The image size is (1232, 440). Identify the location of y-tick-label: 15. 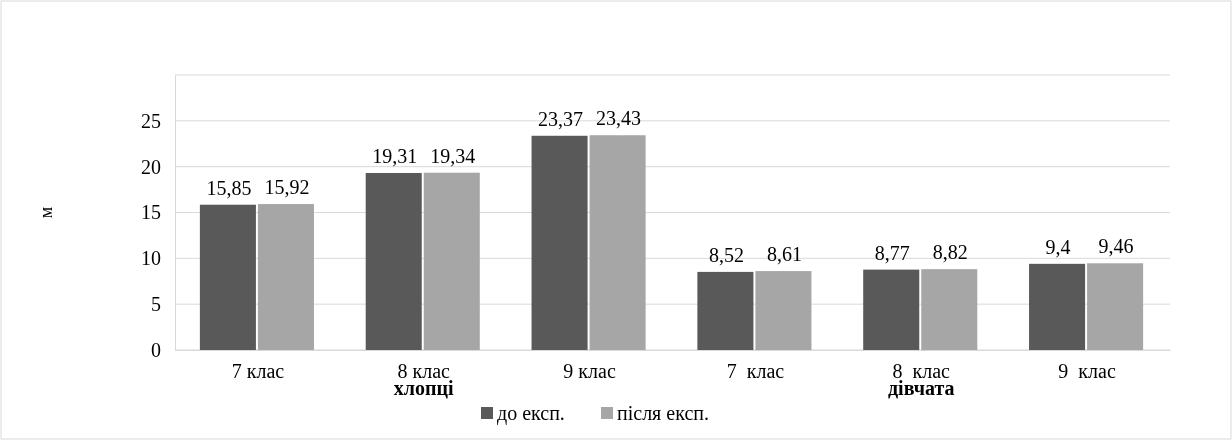
(151, 212).